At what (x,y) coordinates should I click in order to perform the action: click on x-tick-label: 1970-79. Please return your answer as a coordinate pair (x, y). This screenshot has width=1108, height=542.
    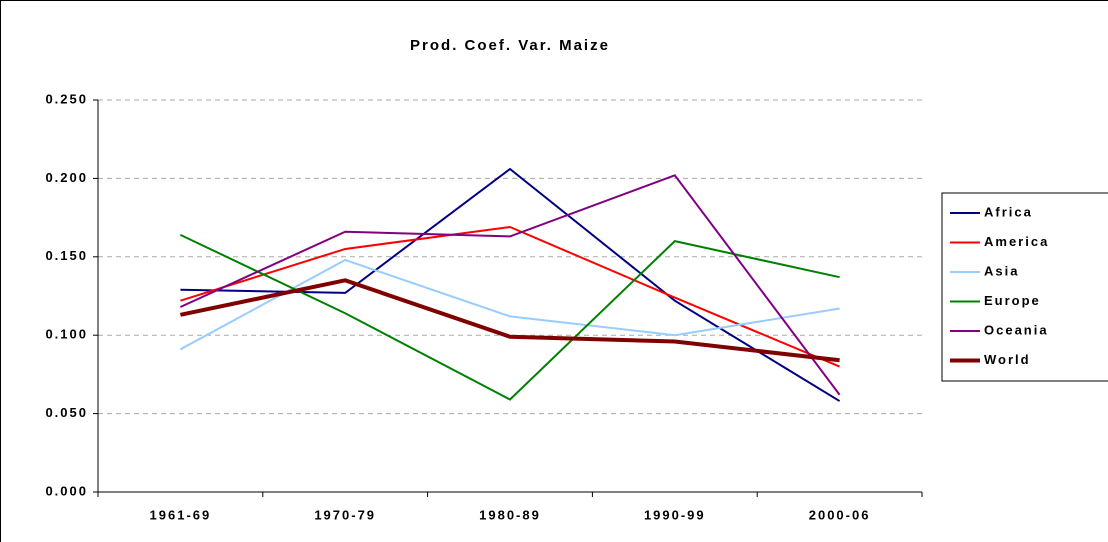
    Looking at the image, I should click on (345, 514).